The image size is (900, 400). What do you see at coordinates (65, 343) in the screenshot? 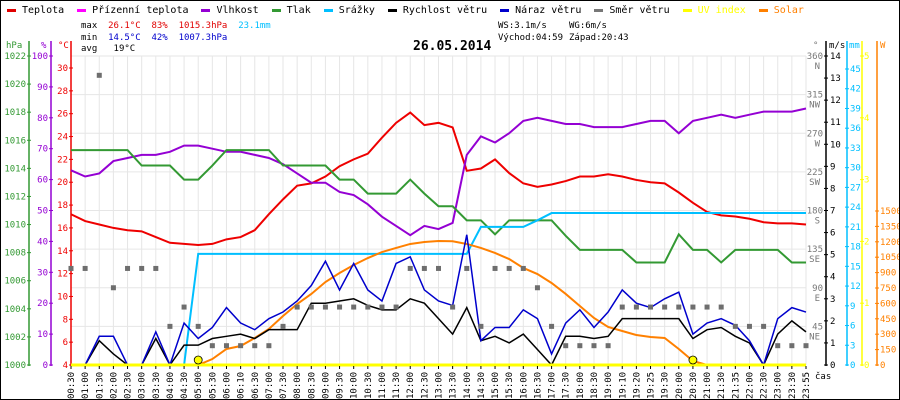
I see `temperature-tick-label: 6` at bounding box center [65, 343].